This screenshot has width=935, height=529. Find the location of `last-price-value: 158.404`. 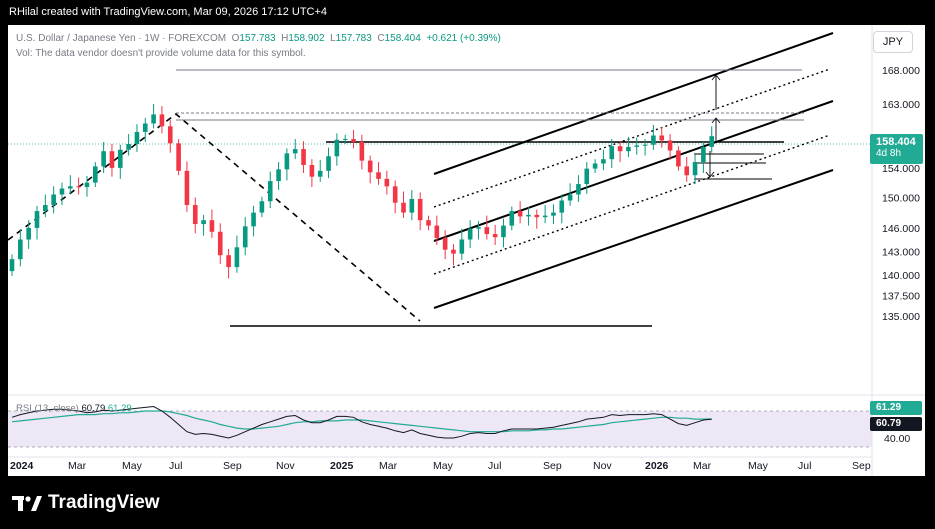

last-price-value: 158.404 is located at coordinates (896, 142).